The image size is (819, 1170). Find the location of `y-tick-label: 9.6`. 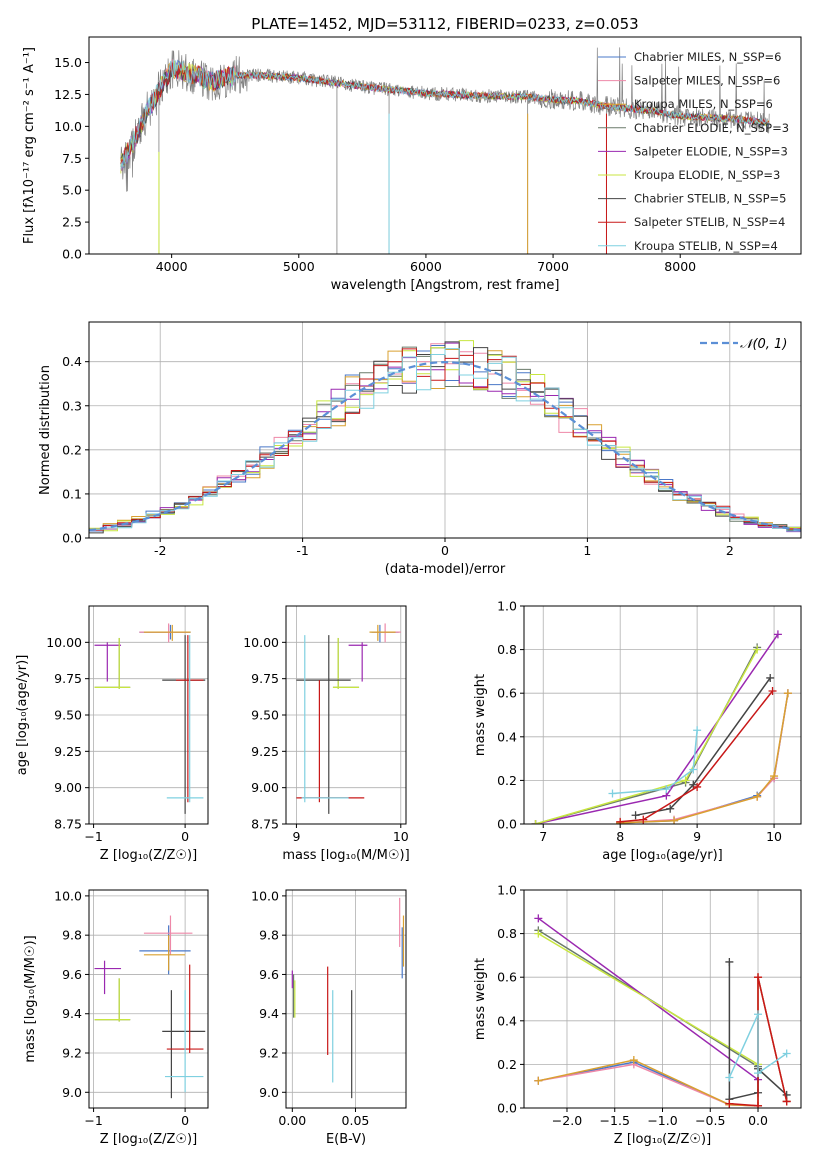

y-tick-label: 9.6 is located at coordinates (269, 974).